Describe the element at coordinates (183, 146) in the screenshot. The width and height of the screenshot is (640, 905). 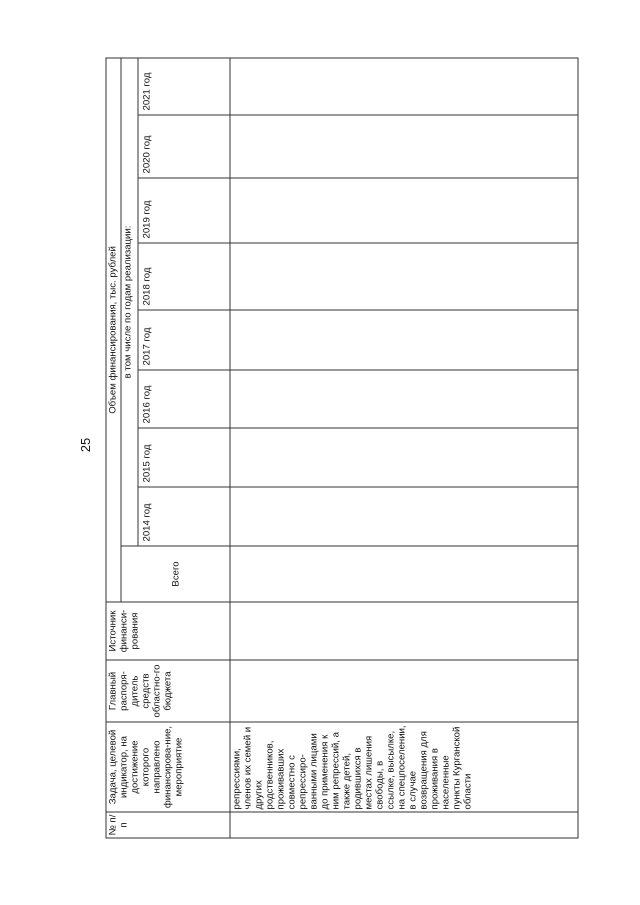
I see `header-year: 2020 год` at that location.